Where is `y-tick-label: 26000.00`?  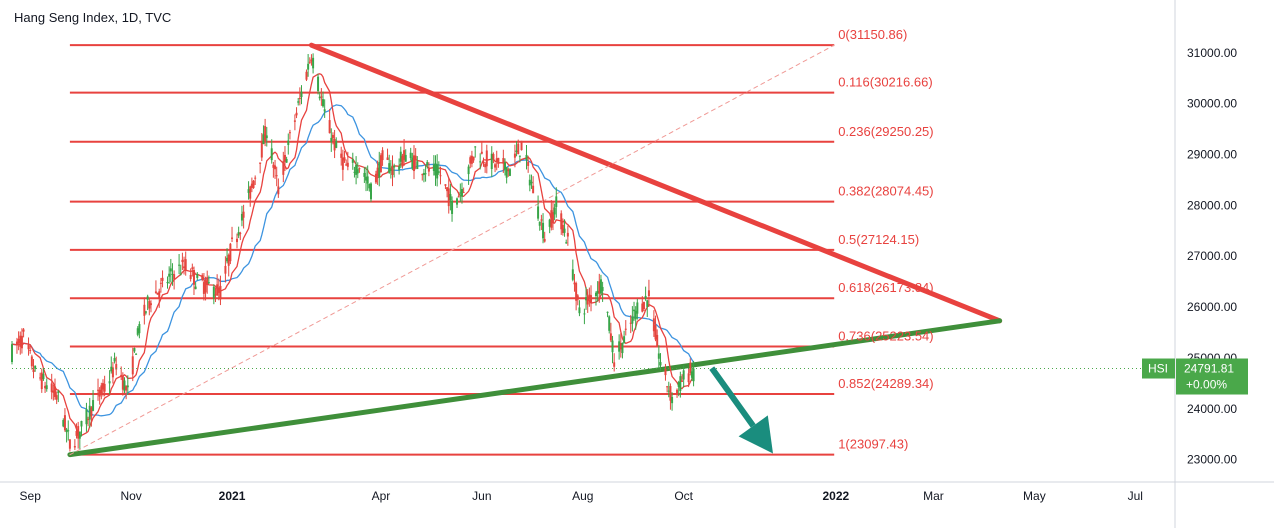 y-tick-label: 26000.00 is located at coordinates (1212, 307).